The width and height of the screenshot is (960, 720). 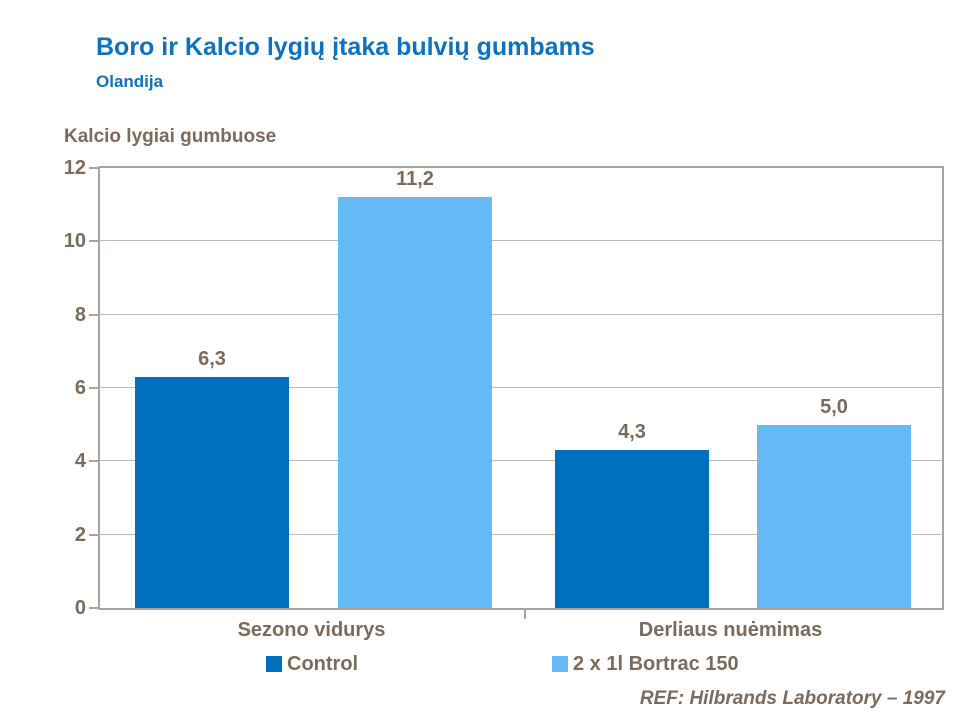 I want to click on legend-item-control: Control, so click(x=312, y=664).